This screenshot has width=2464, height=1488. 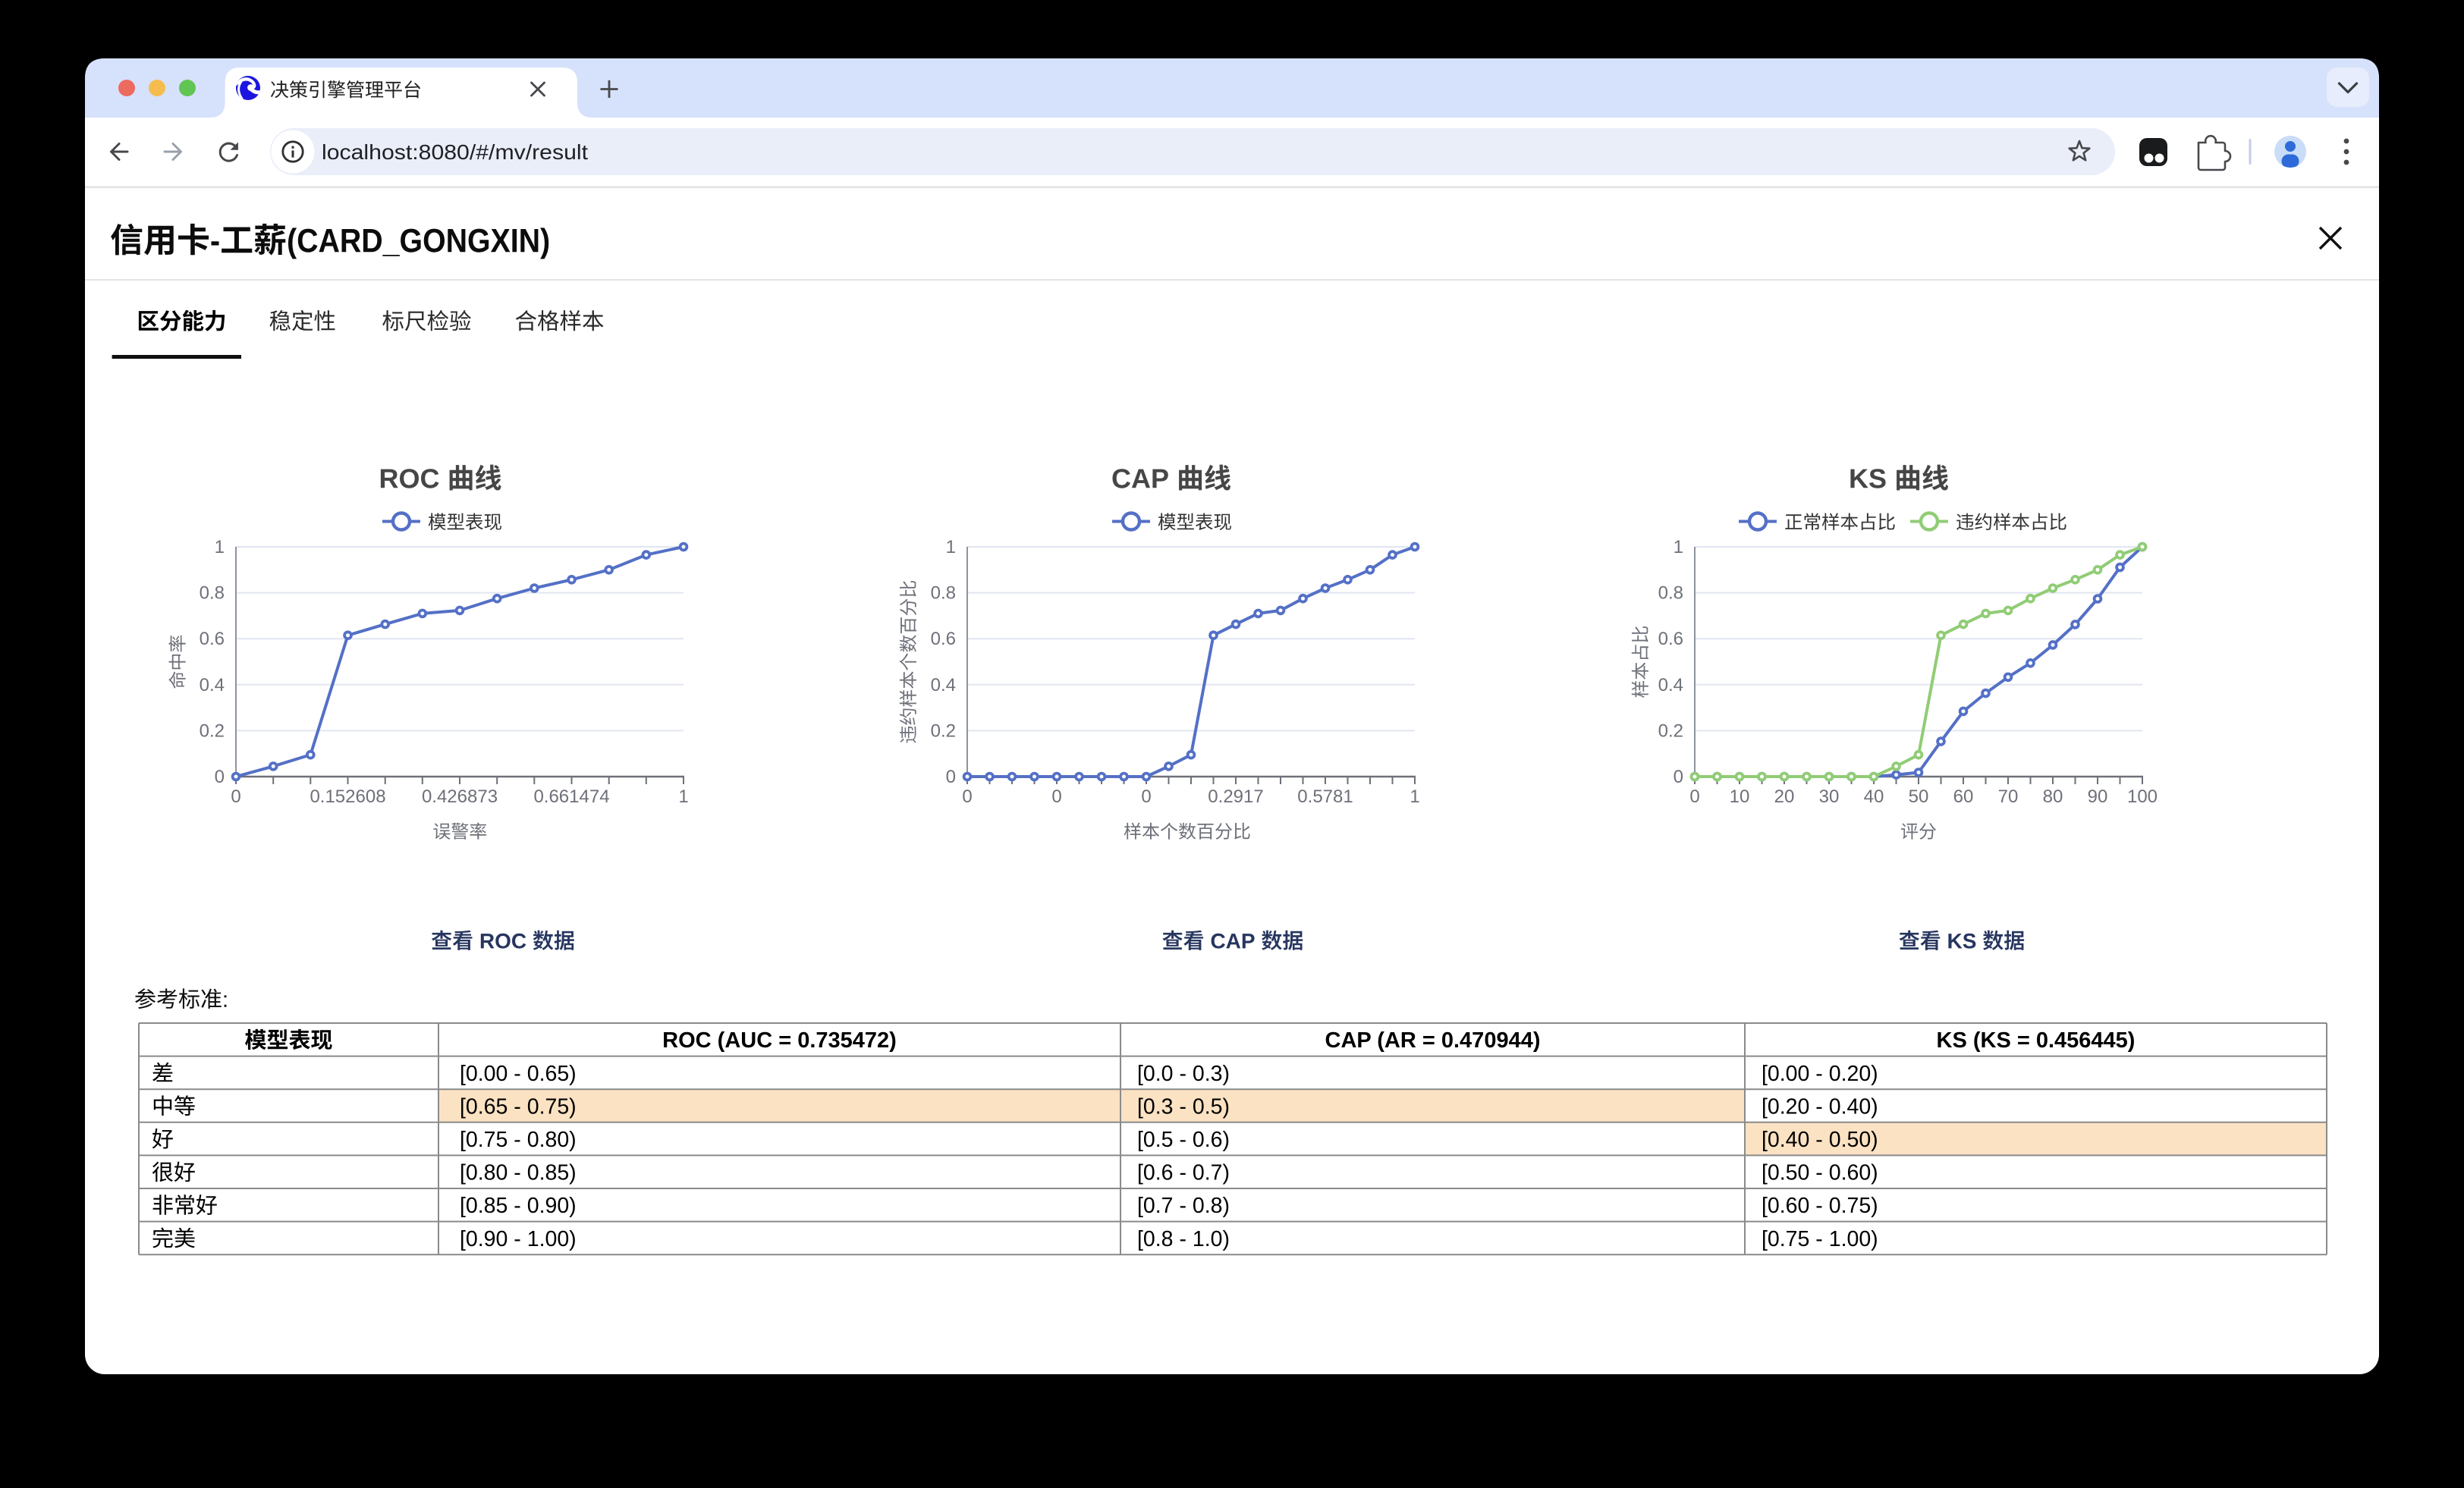 I want to click on svg-text: ROC (AUC = 0.735472), so click(x=779, y=1040).